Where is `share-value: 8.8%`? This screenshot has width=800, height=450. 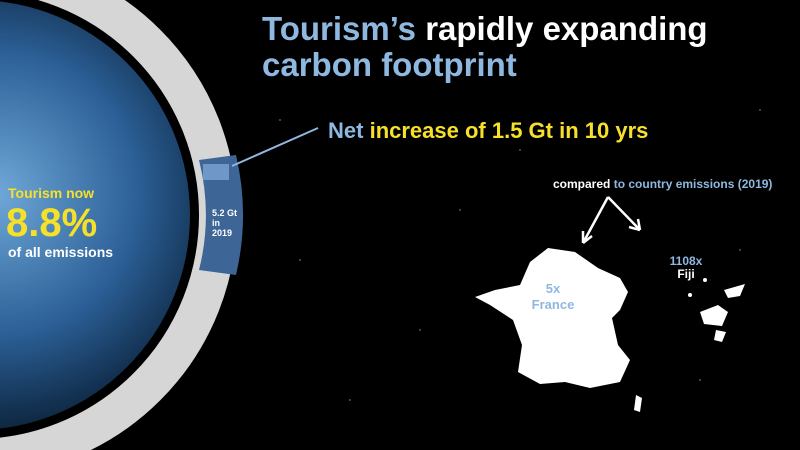
share-value: 8.8% is located at coordinates (51, 223).